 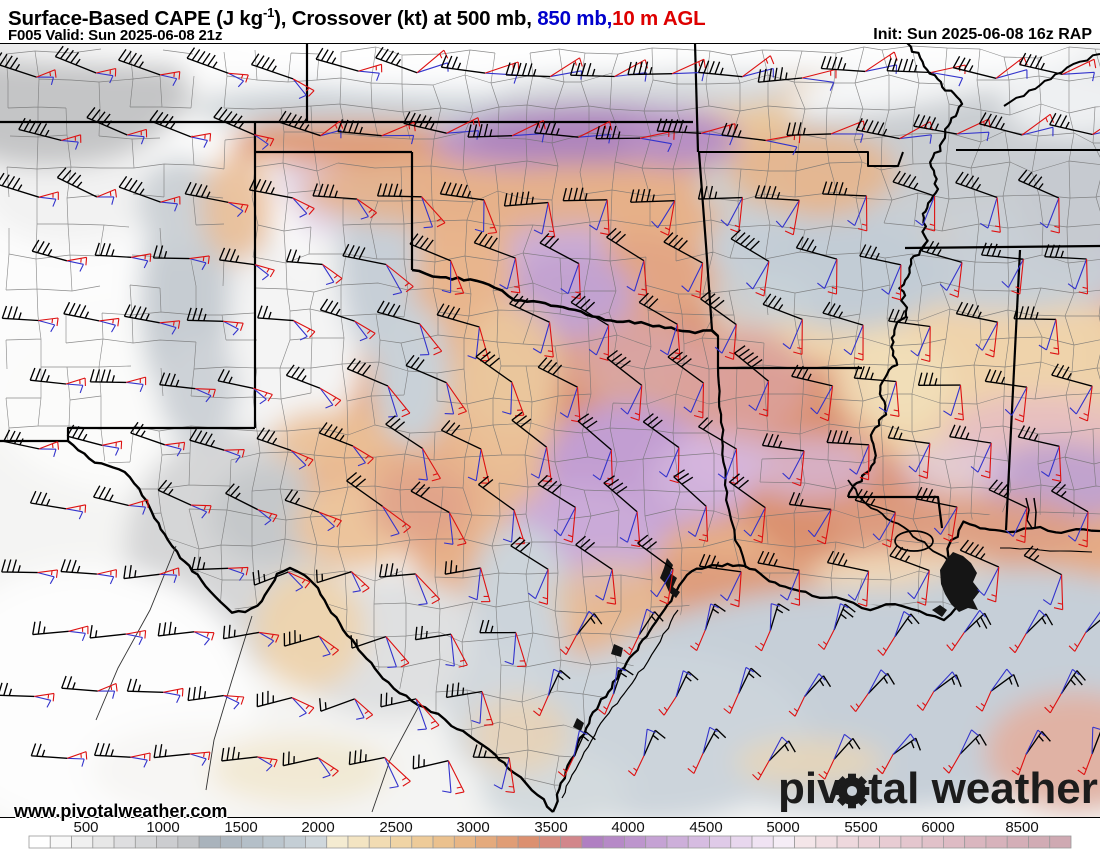 I want to click on svg-text: tal weather, so click(x=983, y=788).